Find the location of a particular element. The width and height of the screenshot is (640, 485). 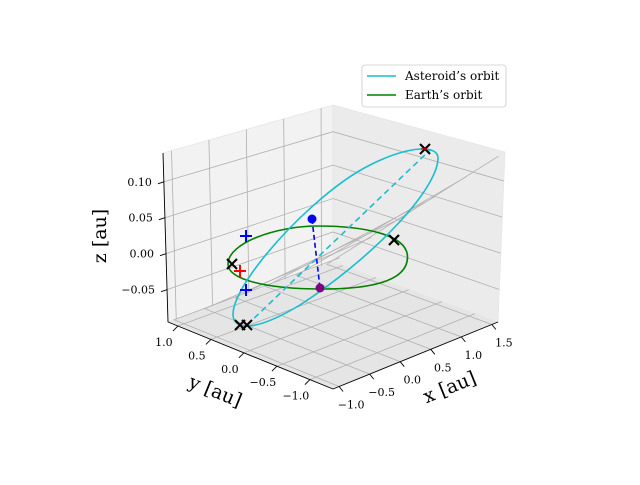

z-axis-label: z [au] is located at coordinates (100, 236).